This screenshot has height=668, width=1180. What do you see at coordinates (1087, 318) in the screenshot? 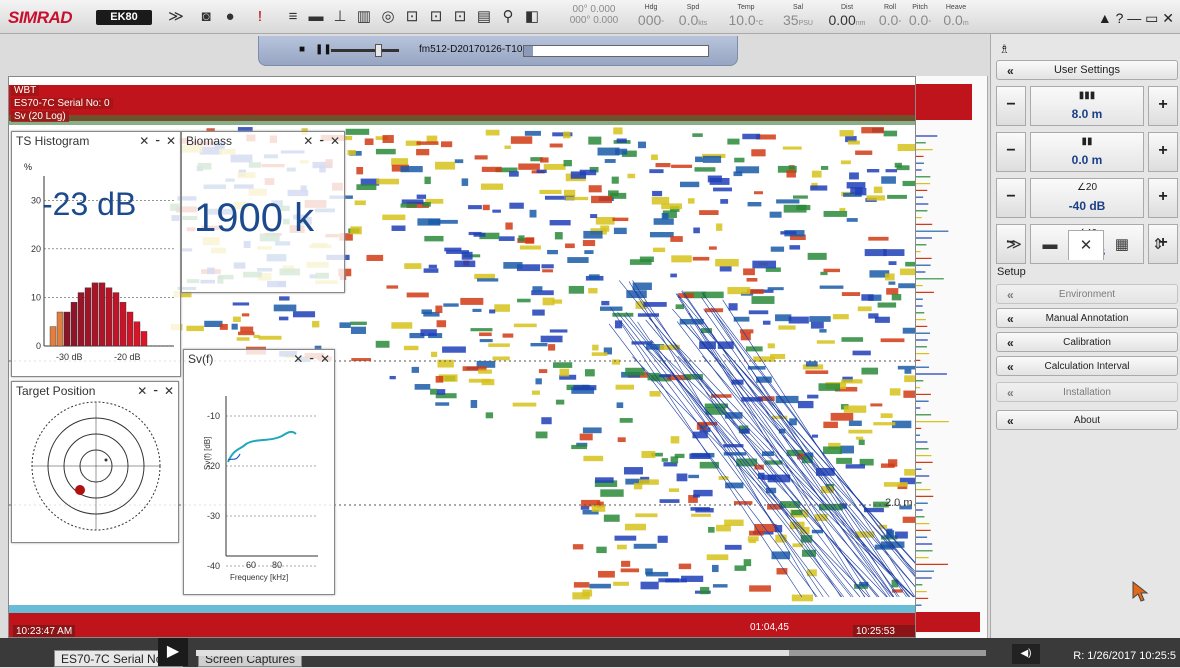
I see `setup-menu-item: « Manual Annotation` at bounding box center [1087, 318].